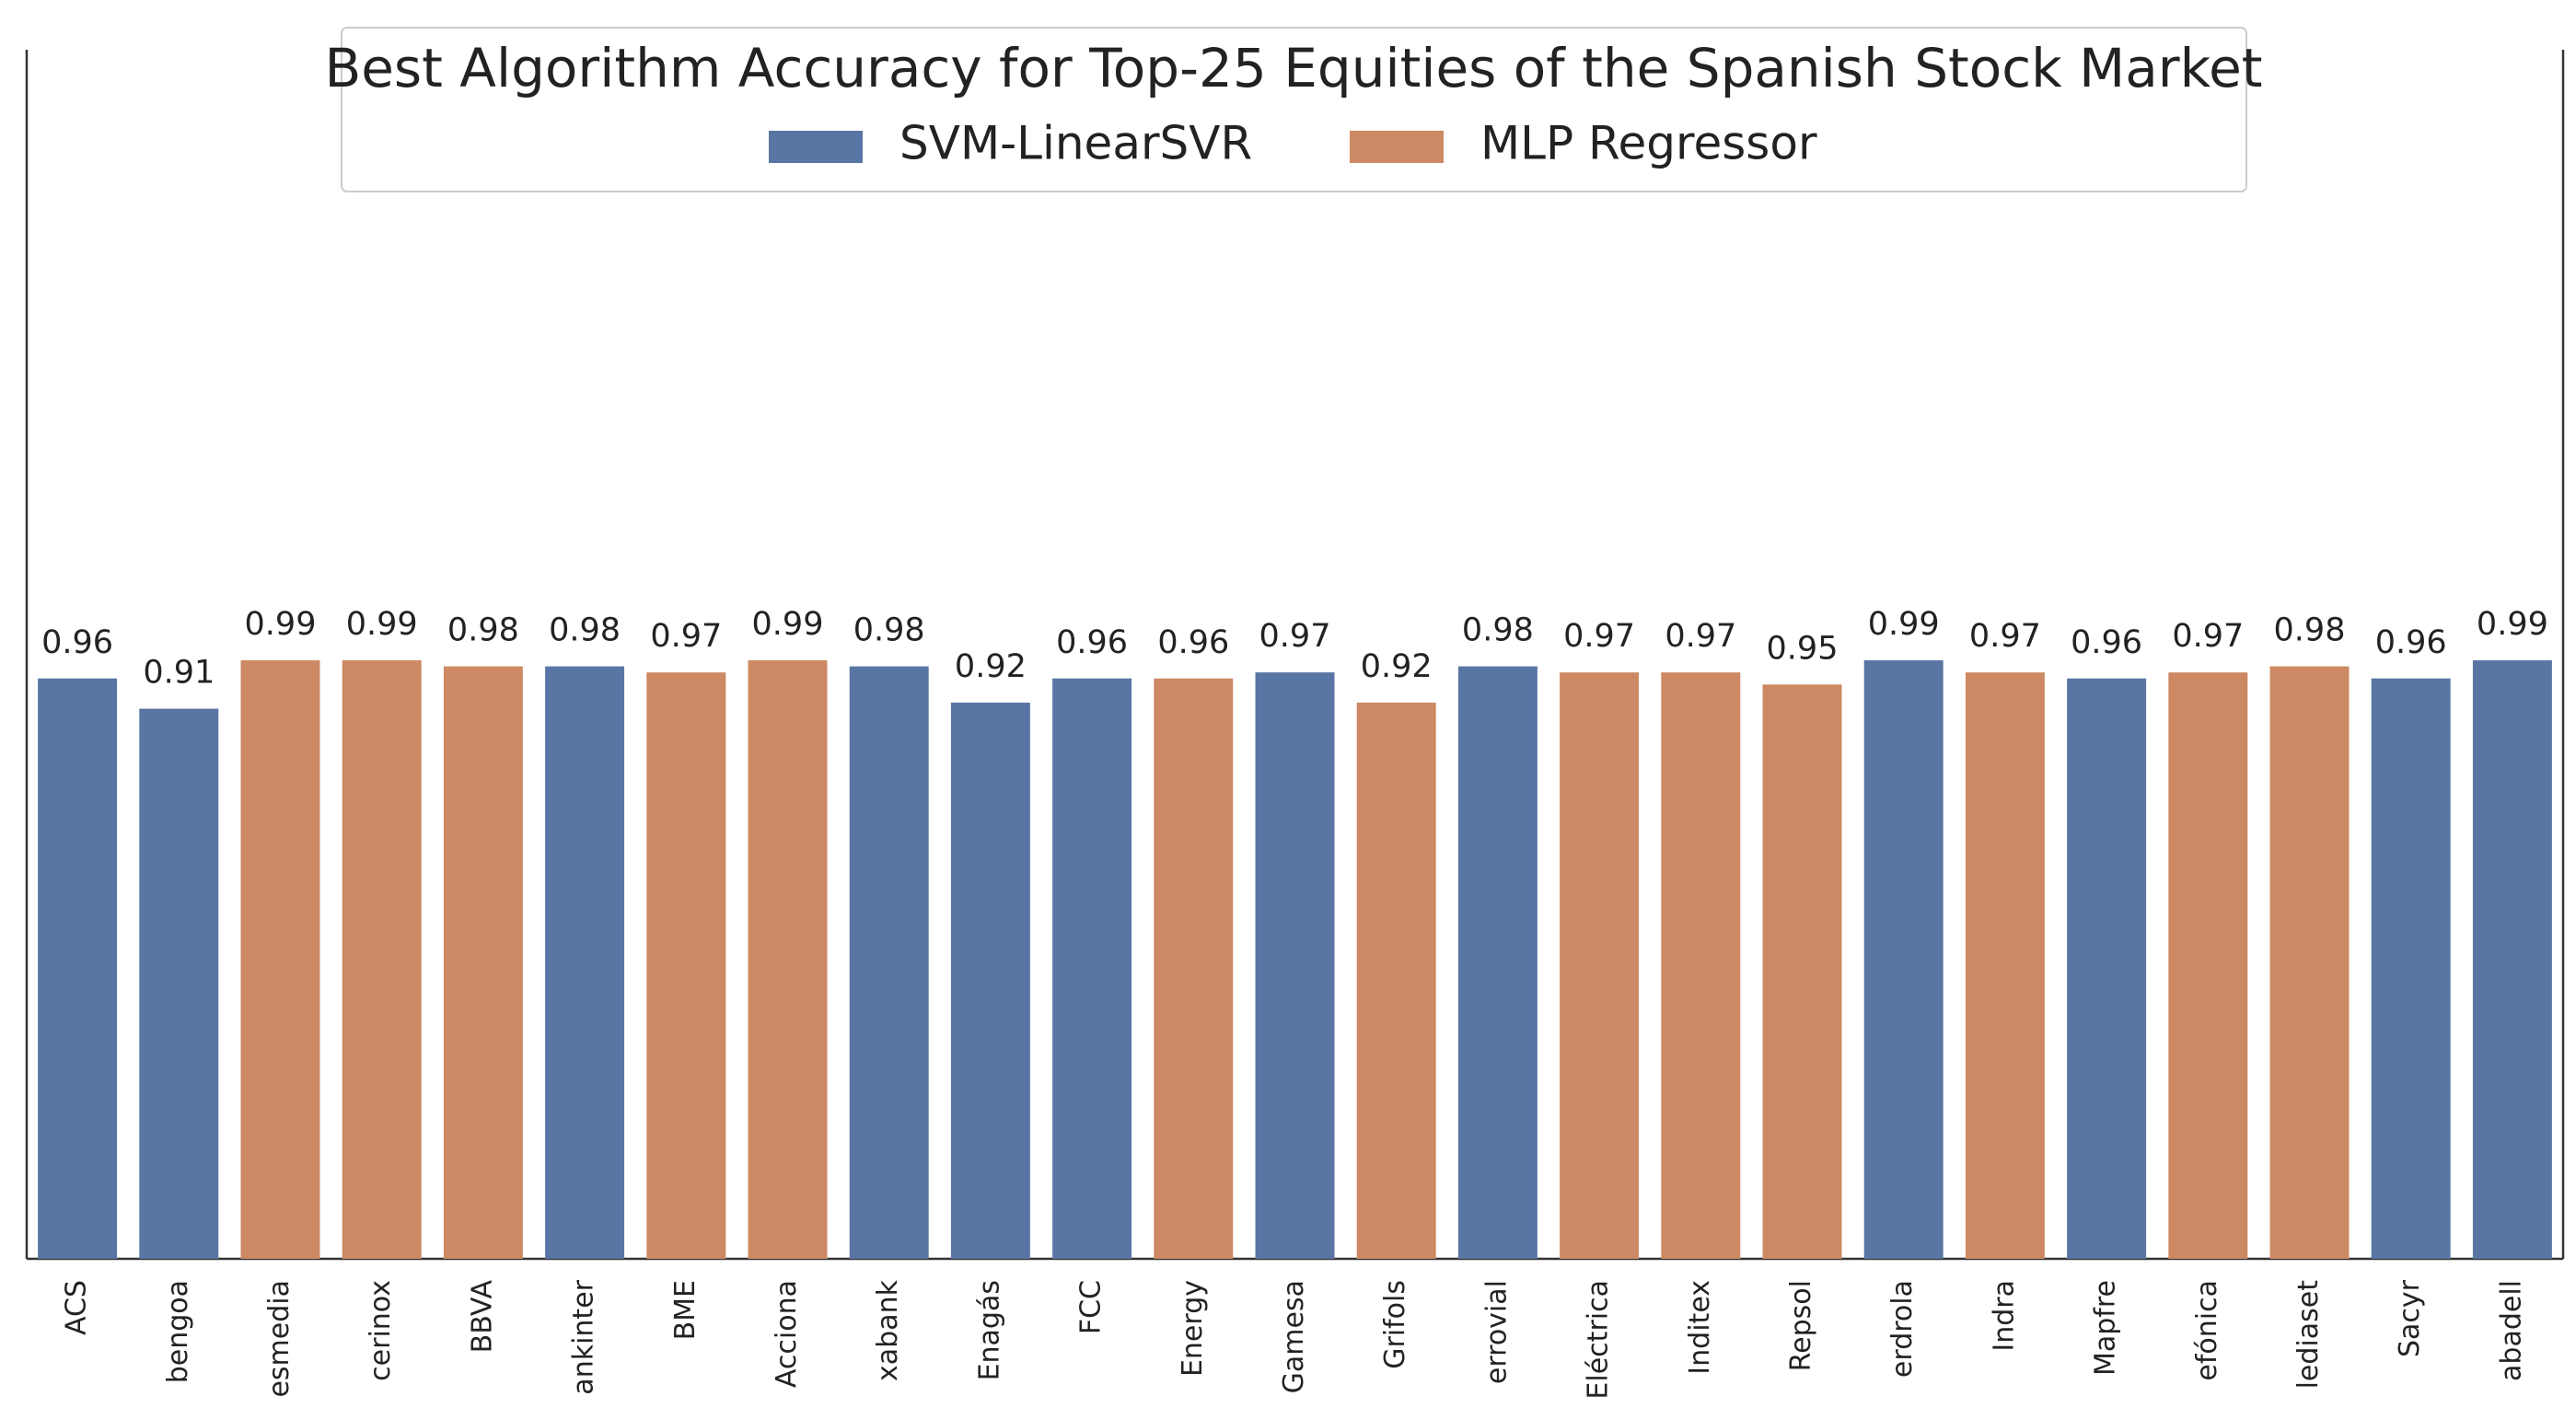  Describe the element at coordinates (2106, 1328) in the screenshot. I see `x-tick-label: Mapfre` at that location.